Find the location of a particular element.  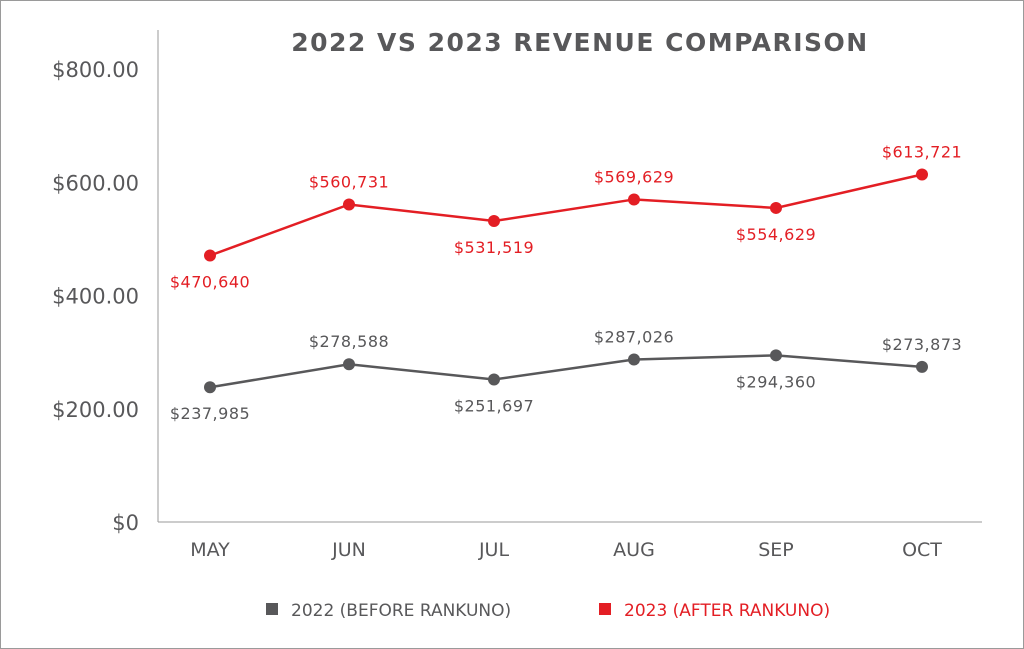

y-tick-label: $600.00 is located at coordinates (95, 183).